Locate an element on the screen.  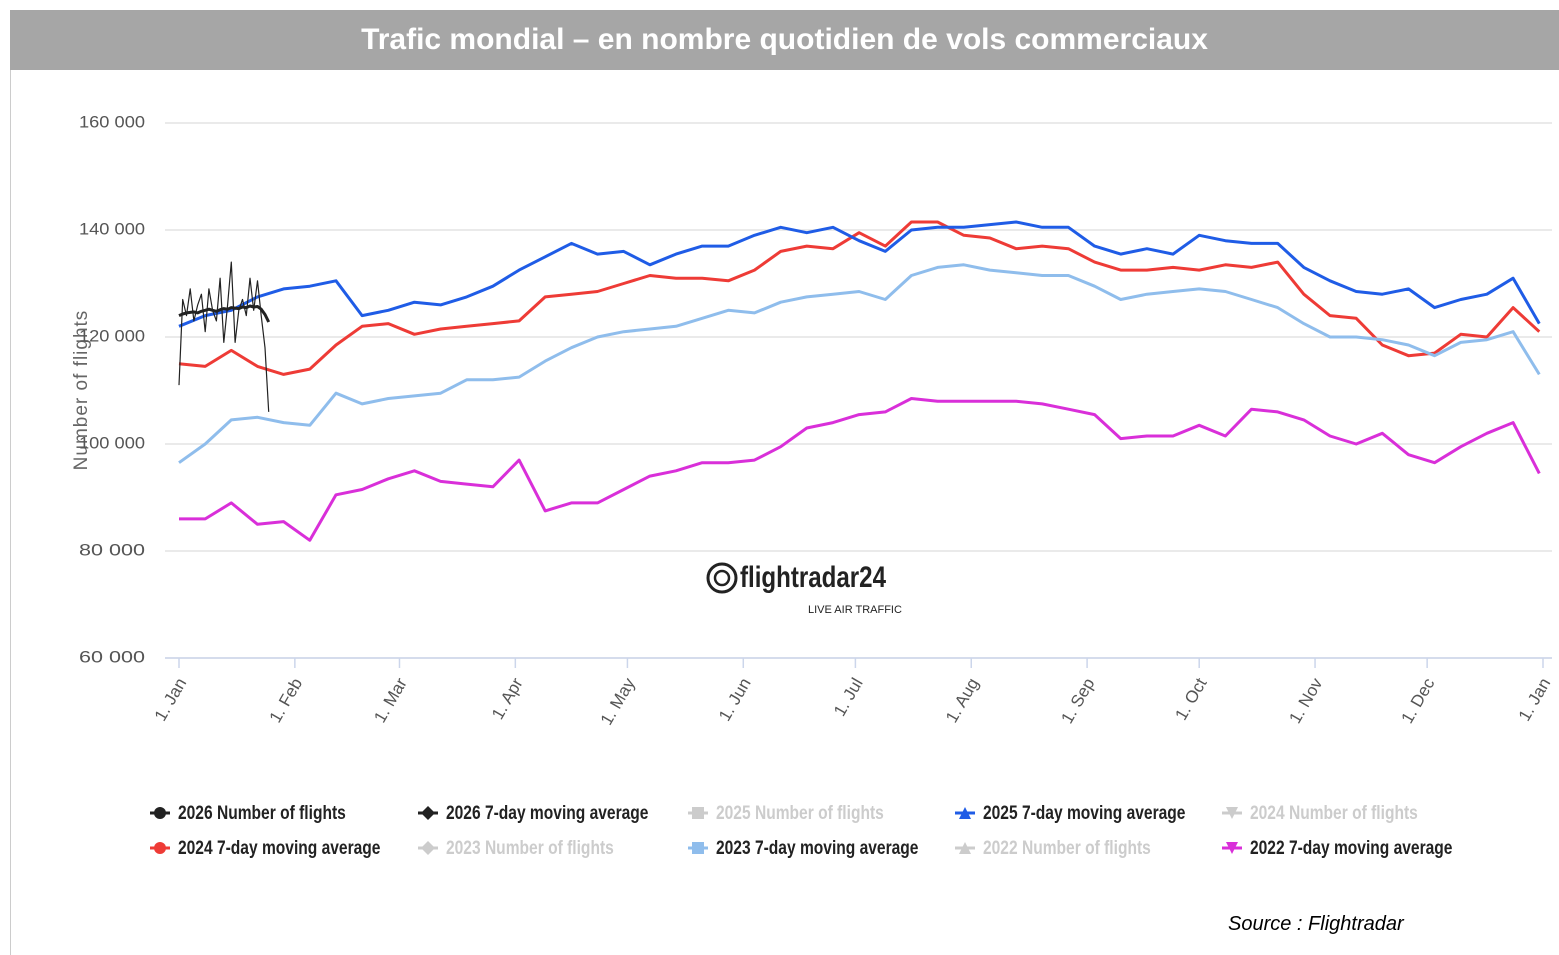
legend-item: 2025 7-day moving average is located at coordinates (1070, 813).